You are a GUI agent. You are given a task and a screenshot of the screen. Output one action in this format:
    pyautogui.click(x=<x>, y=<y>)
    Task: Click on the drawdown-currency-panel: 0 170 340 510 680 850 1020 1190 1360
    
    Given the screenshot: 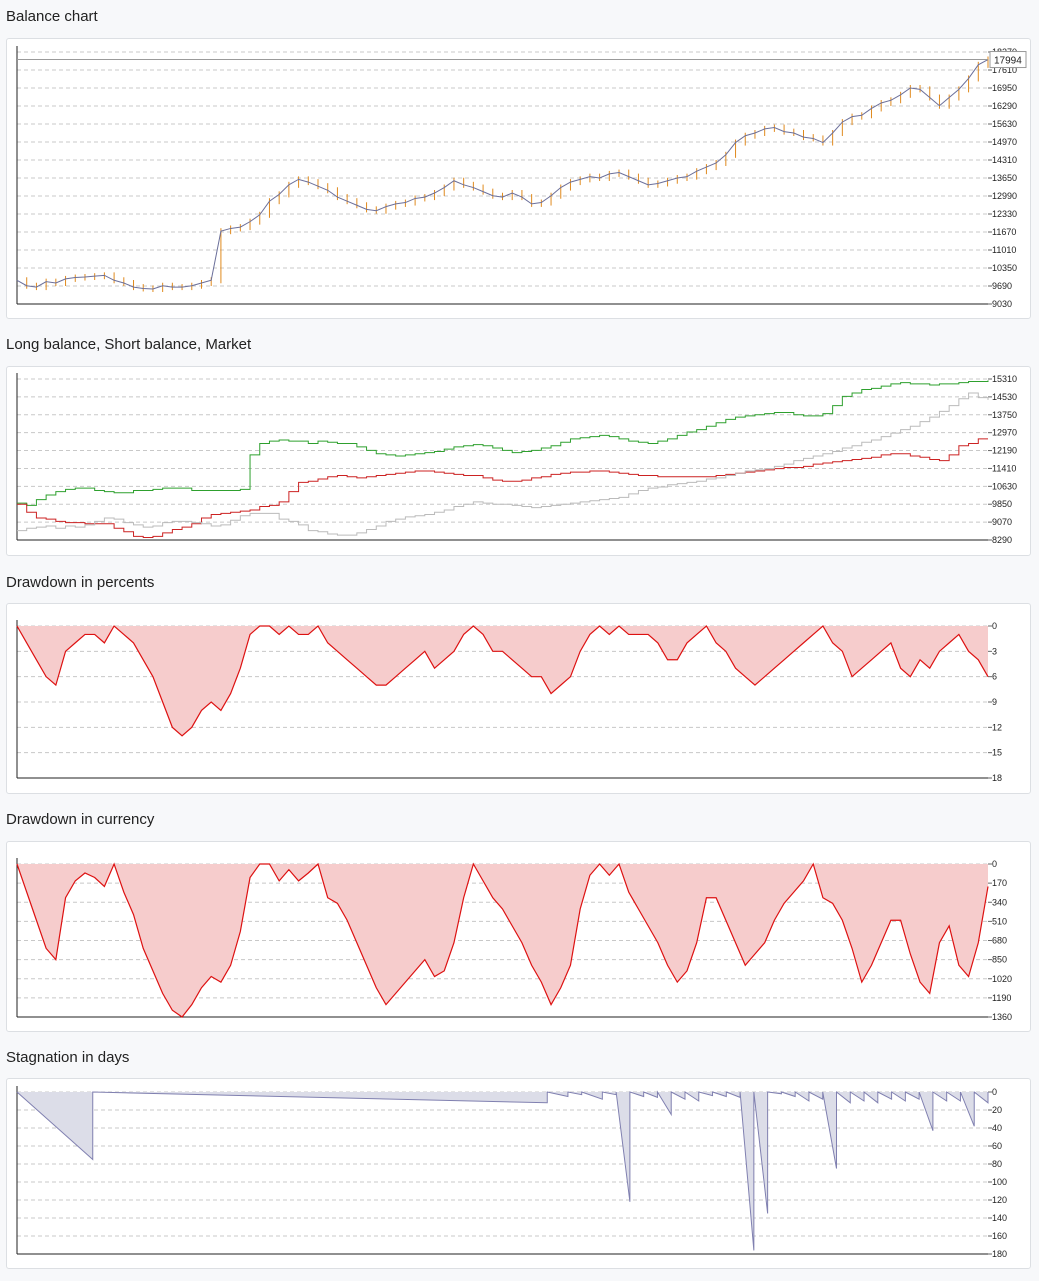 What is the action you would take?
    pyautogui.click(x=518, y=936)
    